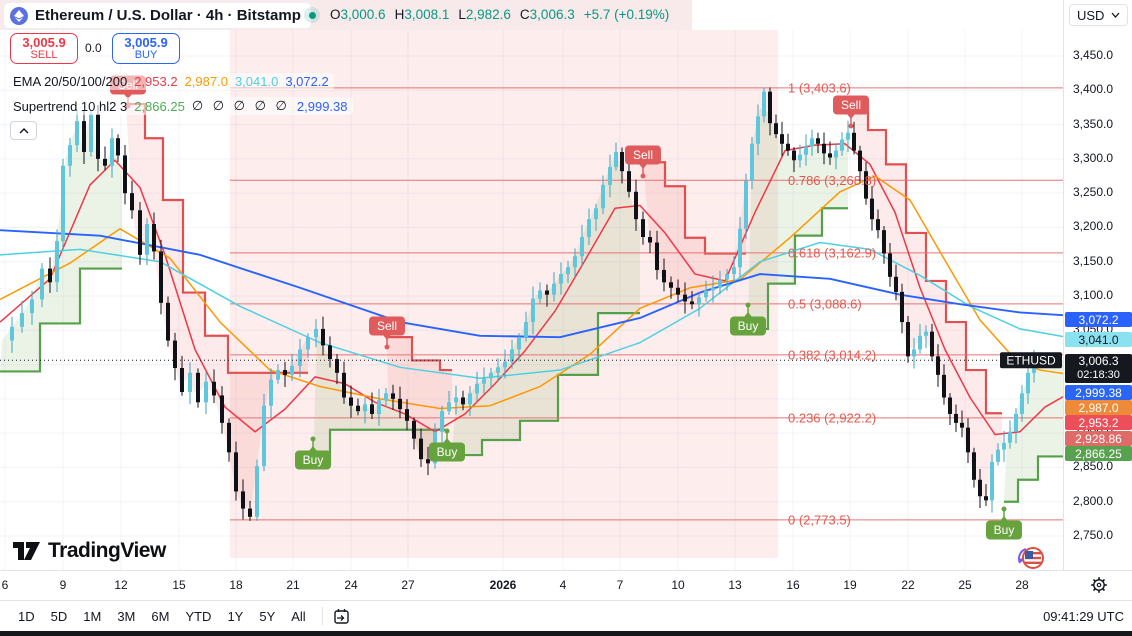  What do you see at coordinates (293, 585) in the screenshot?
I see `time-tick-label: 21` at bounding box center [293, 585].